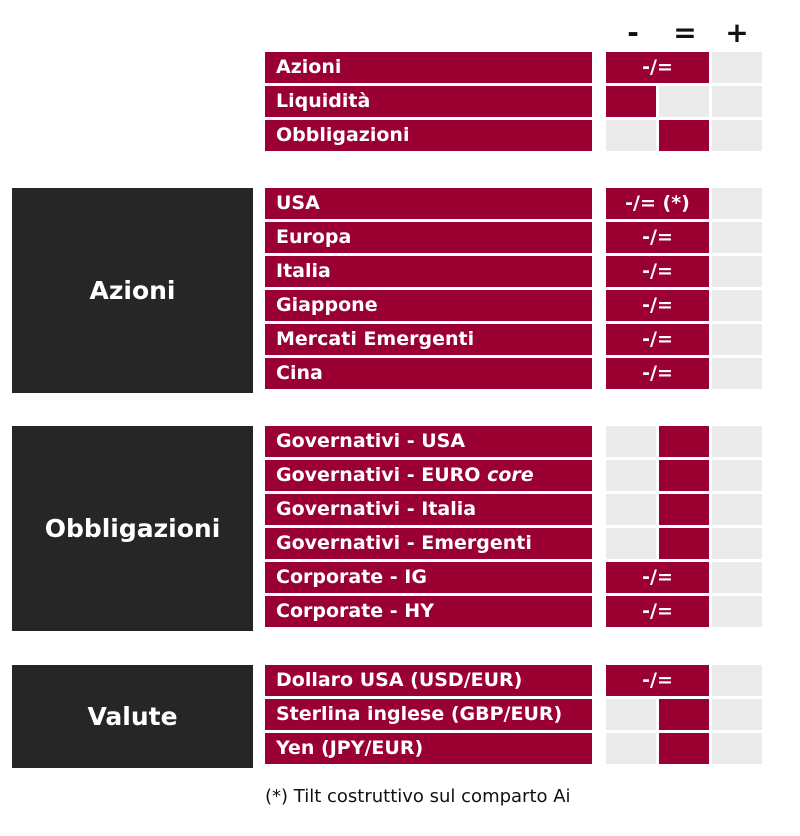 The image size is (800, 836). Describe the element at coordinates (428, 271) in the screenshot. I see `row-label: Italia` at that location.